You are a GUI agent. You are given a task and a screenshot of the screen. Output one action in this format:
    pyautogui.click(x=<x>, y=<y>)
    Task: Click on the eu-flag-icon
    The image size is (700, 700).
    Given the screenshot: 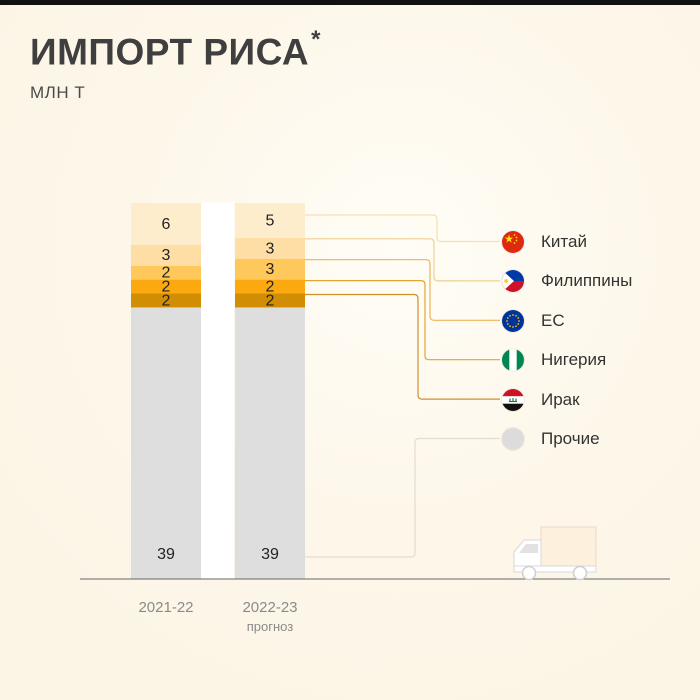 What is the action you would take?
    pyautogui.click(x=513, y=320)
    